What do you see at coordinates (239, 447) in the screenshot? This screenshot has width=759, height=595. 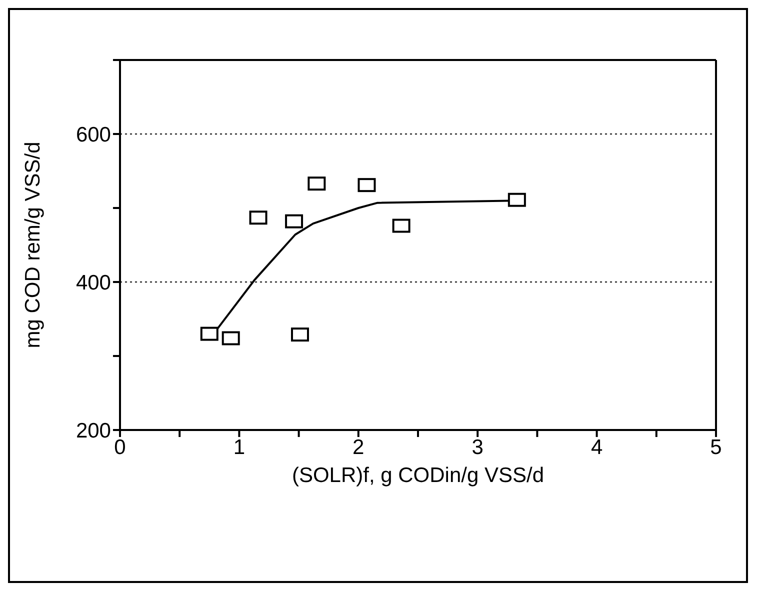 I see `x-tick-label: 1` at bounding box center [239, 447].